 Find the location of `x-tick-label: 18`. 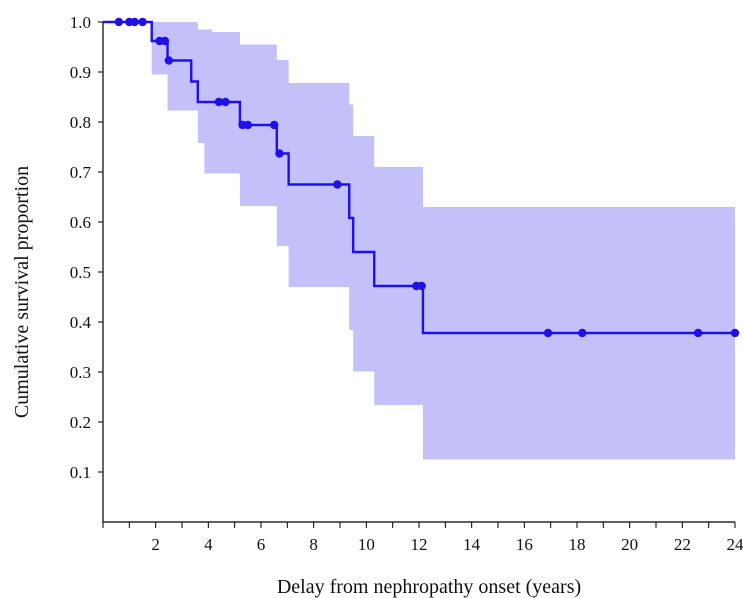

x-tick-label: 18 is located at coordinates (577, 544).